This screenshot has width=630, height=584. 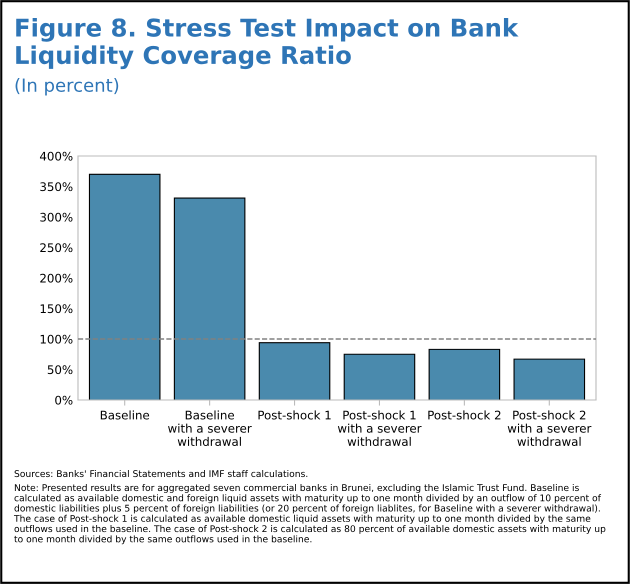 What do you see at coordinates (294, 415) in the screenshot?
I see `x-tick-label: Post-shock 1` at bounding box center [294, 415].